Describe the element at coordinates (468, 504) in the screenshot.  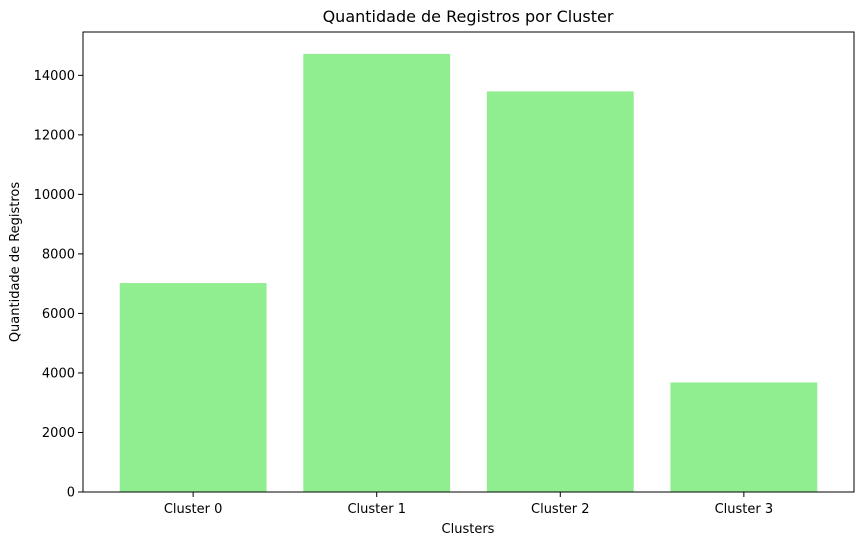
I see `x-axis-ticks: Cluster 0 Cluster 1 Cluster 2 Cluster 3` at that location.